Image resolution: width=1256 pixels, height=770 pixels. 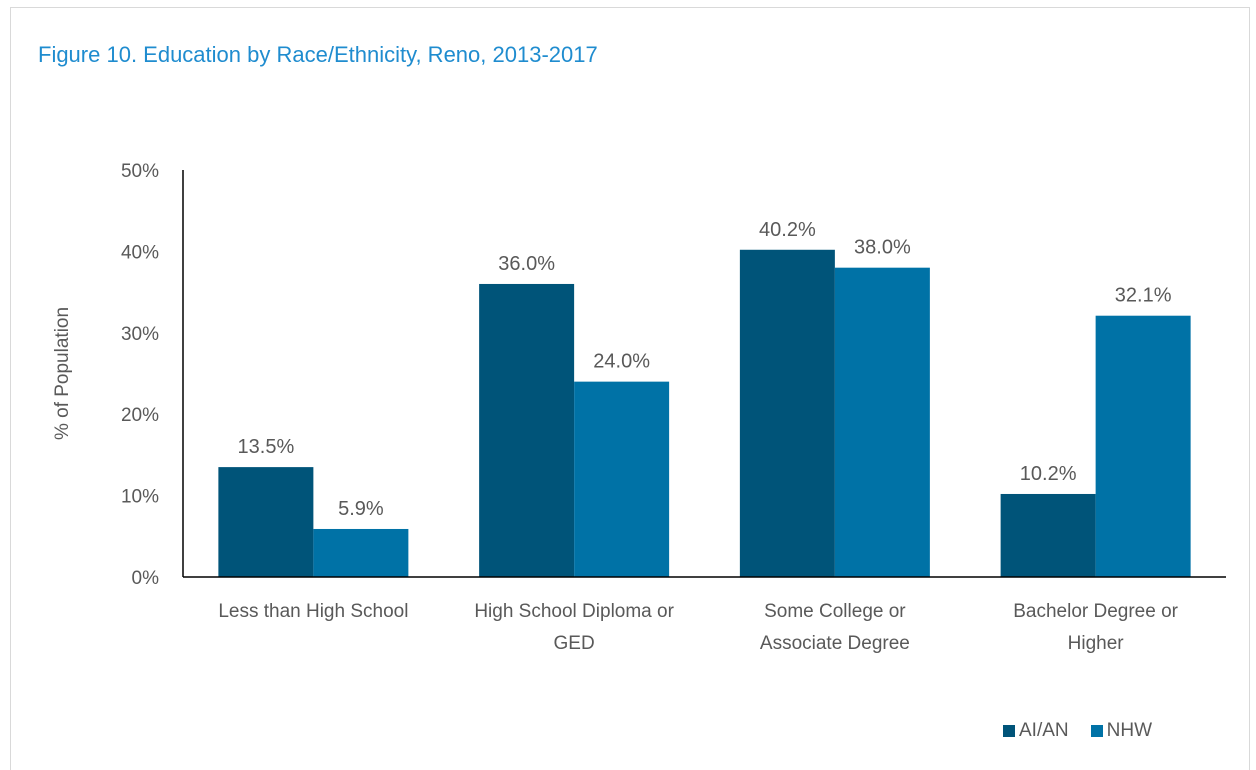 What do you see at coordinates (835, 643) in the screenshot?
I see `x-category-label: Associate Degree` at bounding box center [835, 643].